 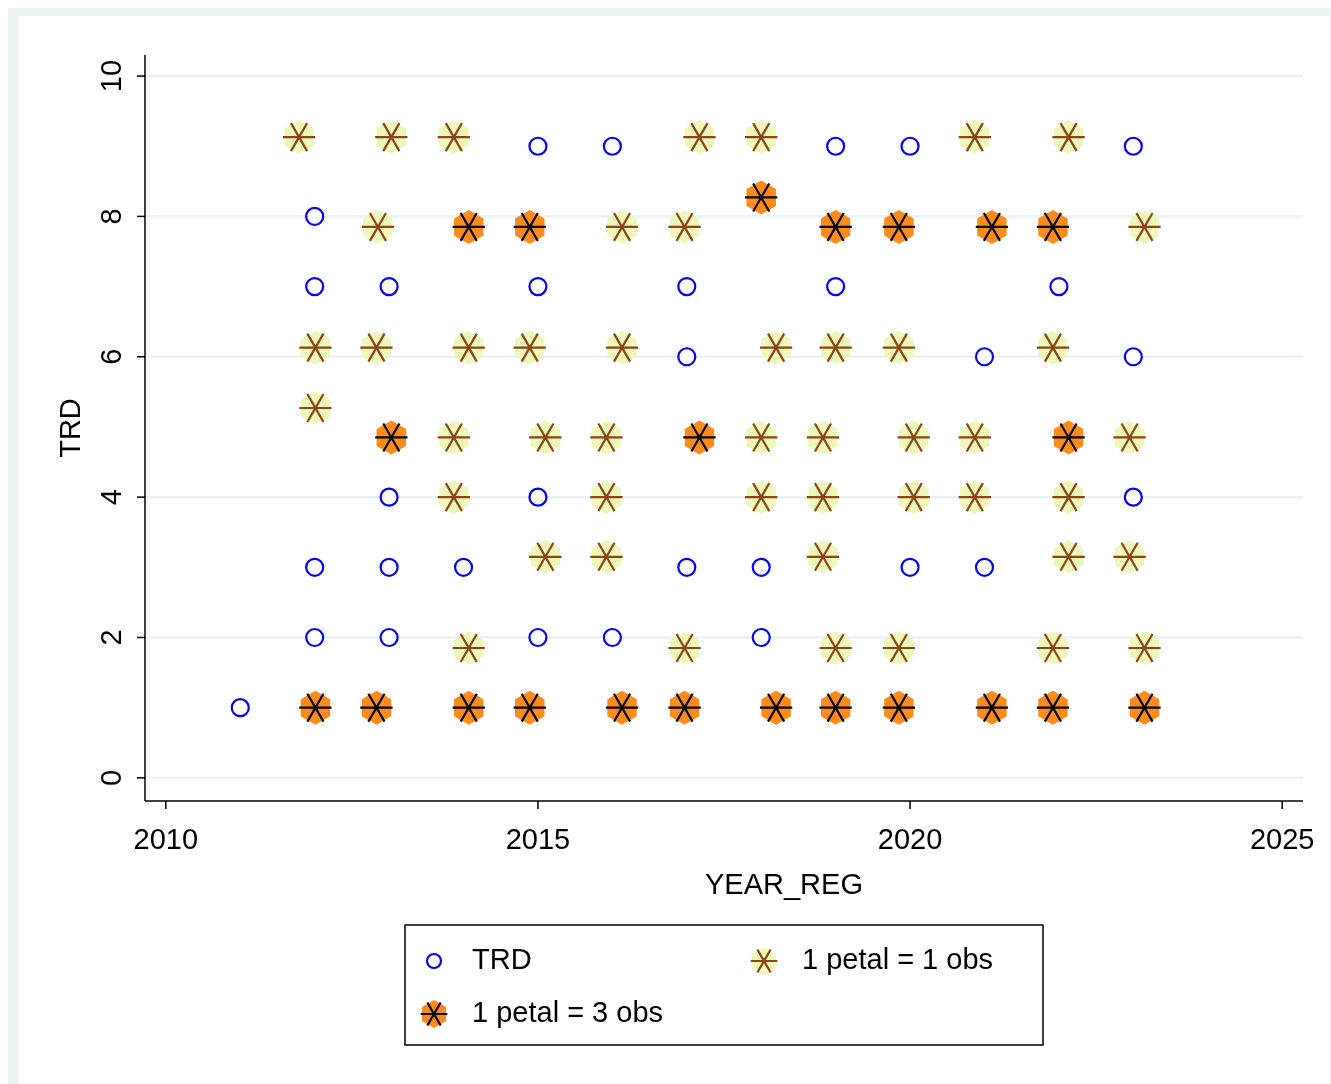 What do you see at coordinates (502, 958) in the screenshot?
I see `legend-label: TRD` at bounding box center [502, 958].